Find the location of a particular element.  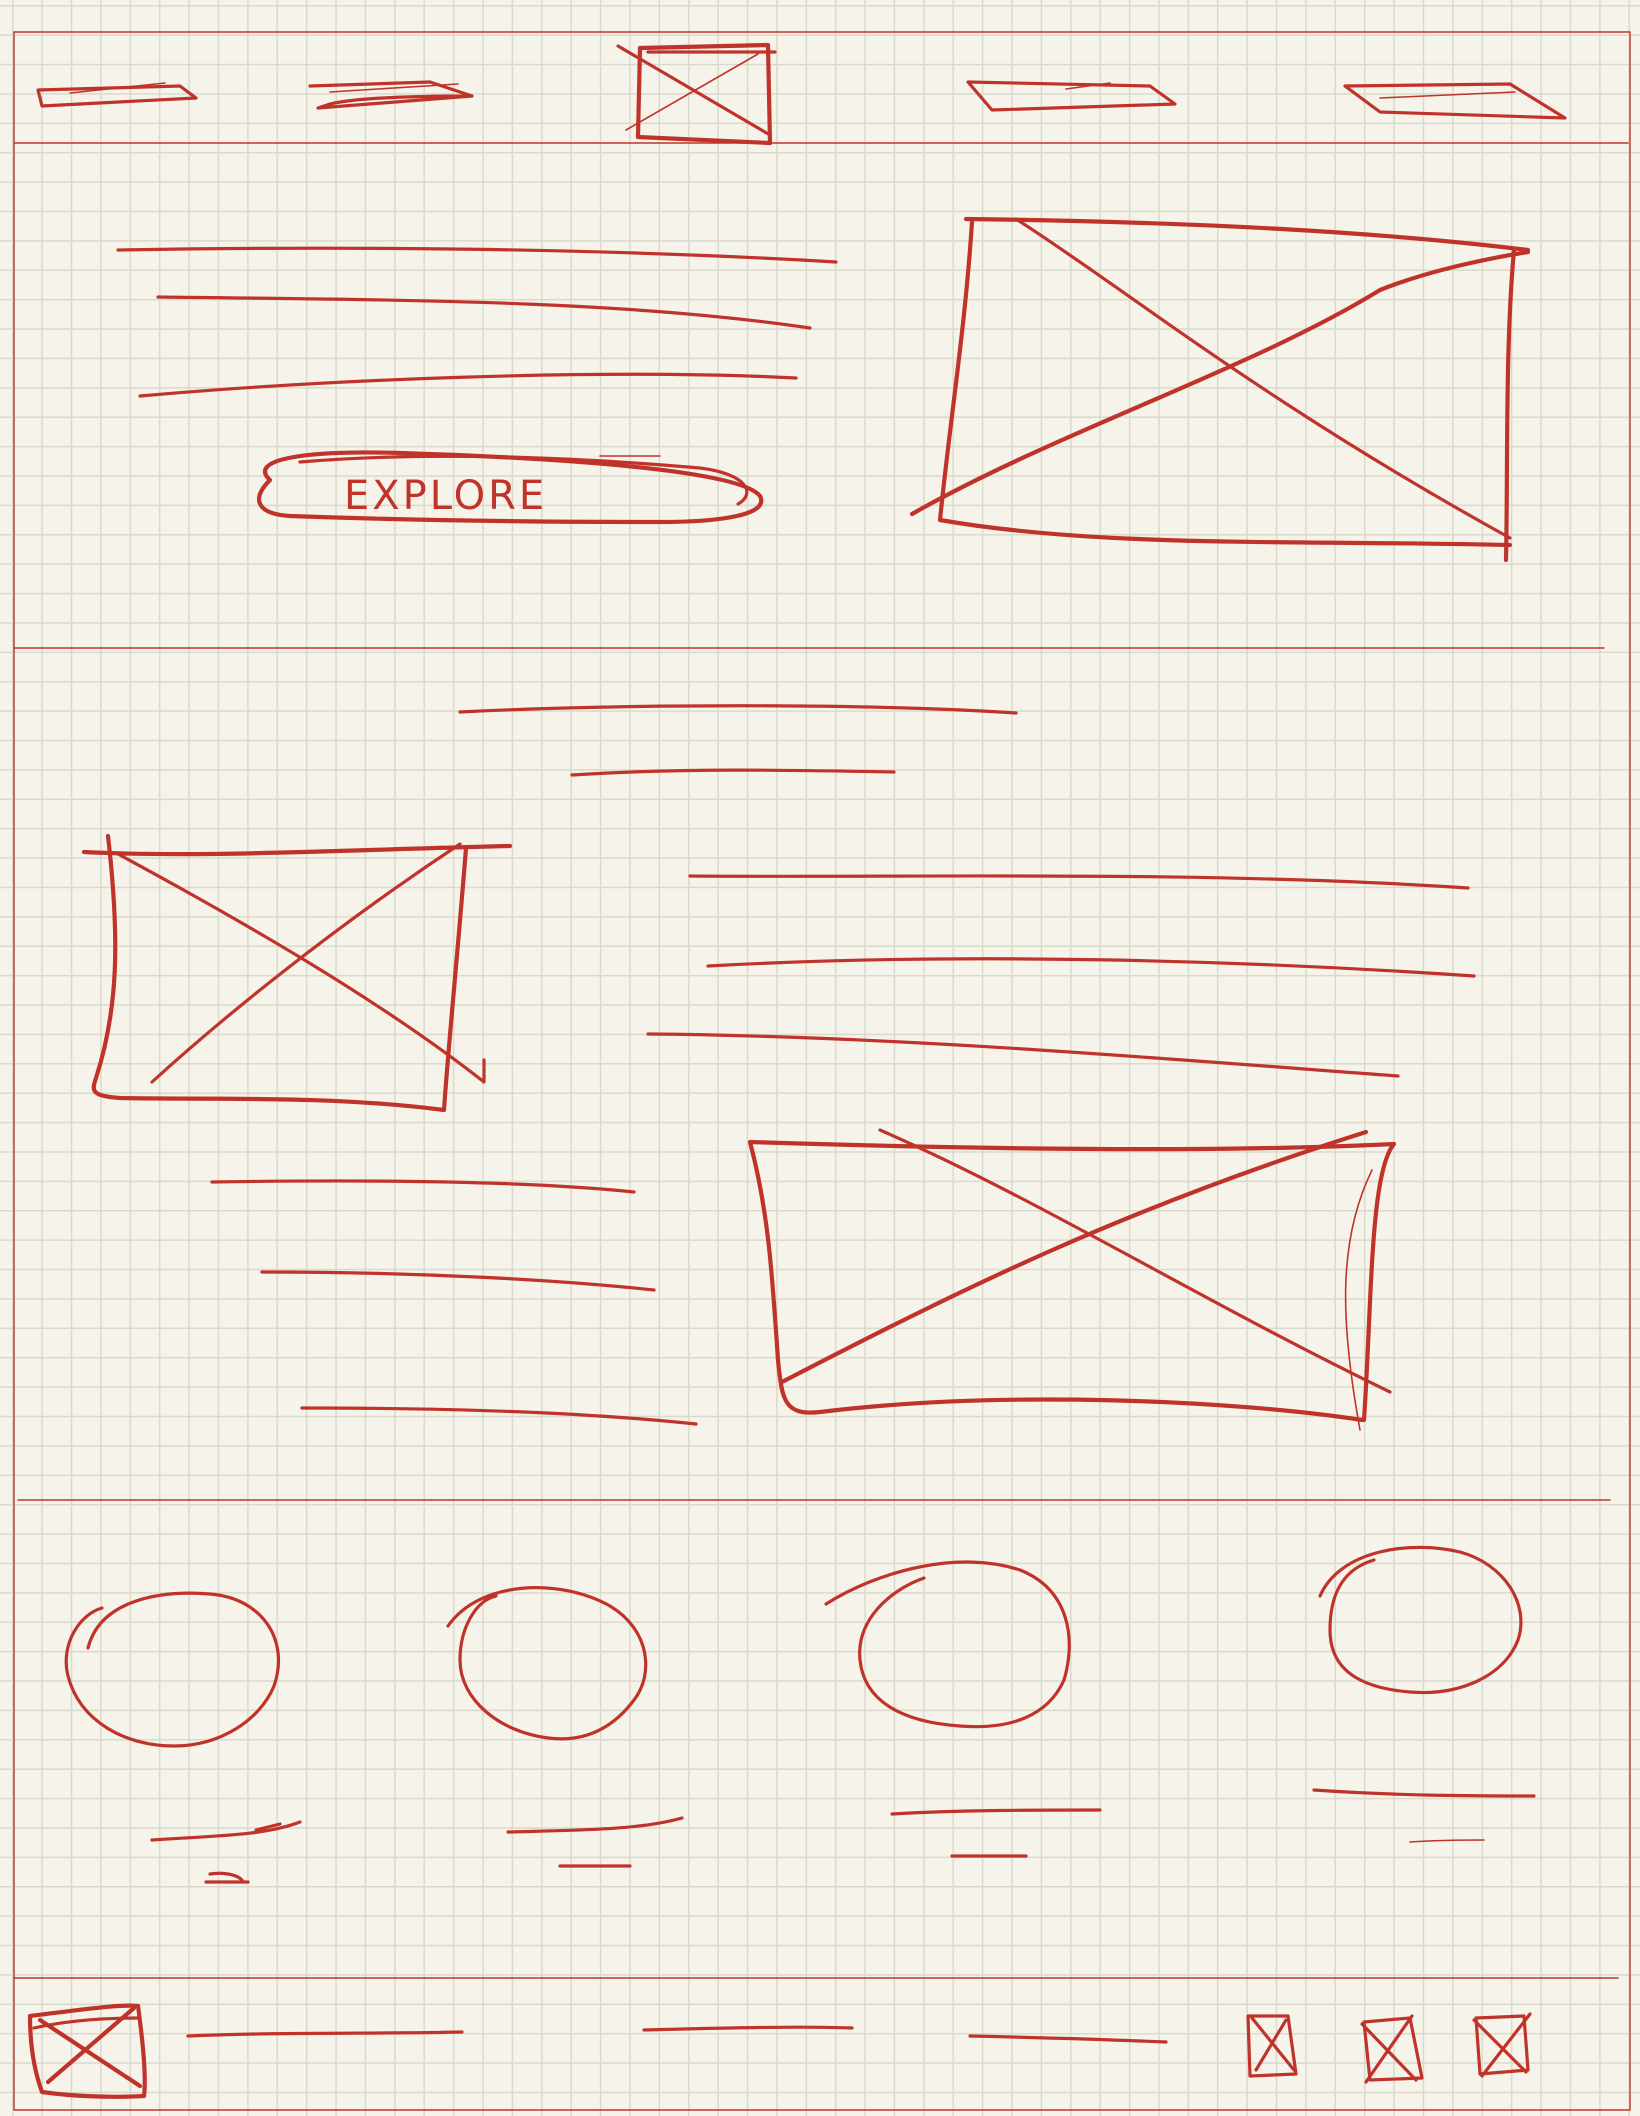

section-heading is located at coordinates (738, 740).